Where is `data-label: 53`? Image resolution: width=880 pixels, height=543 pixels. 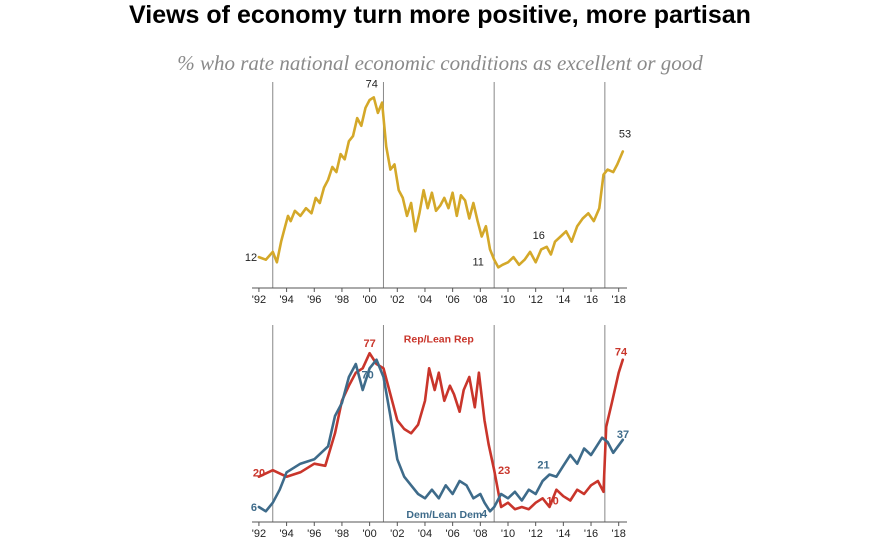
data-label: 53 is located at coordinates (625, 135).